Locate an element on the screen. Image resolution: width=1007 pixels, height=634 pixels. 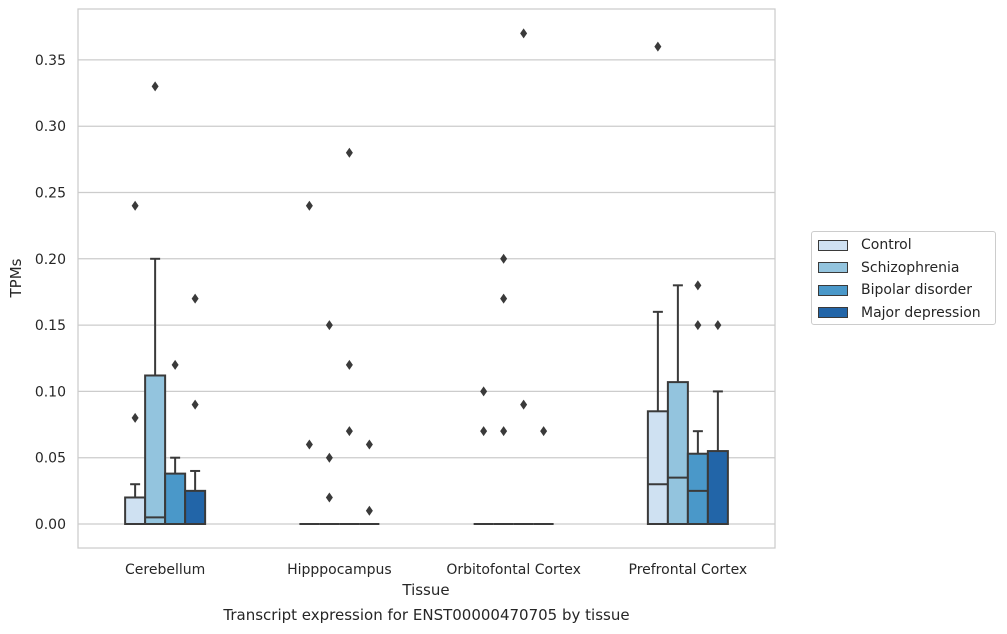
y-tick-label: 0.10 is located at coordinates (50, 392).